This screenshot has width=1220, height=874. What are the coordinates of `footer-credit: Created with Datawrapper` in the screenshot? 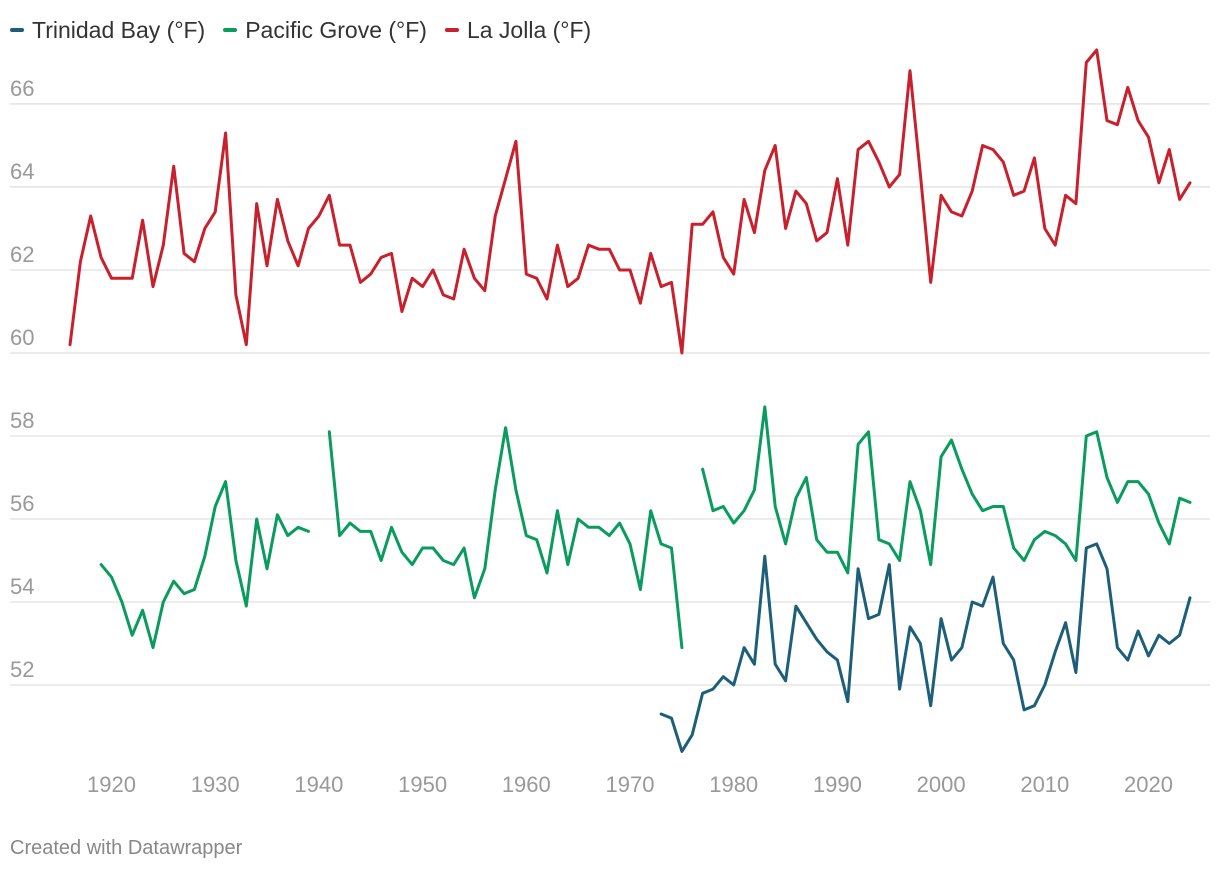 It's located at (126, 848).